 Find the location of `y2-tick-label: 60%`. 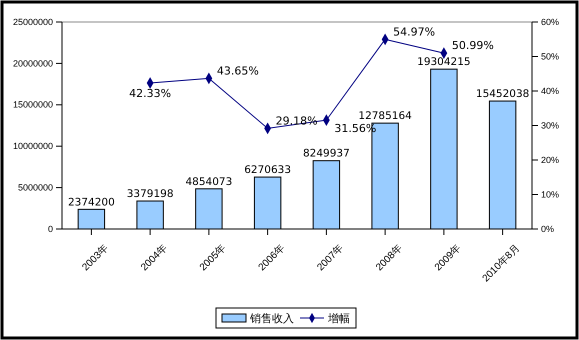

y2-tick-label: 60% is located at coordinates (550, 21).